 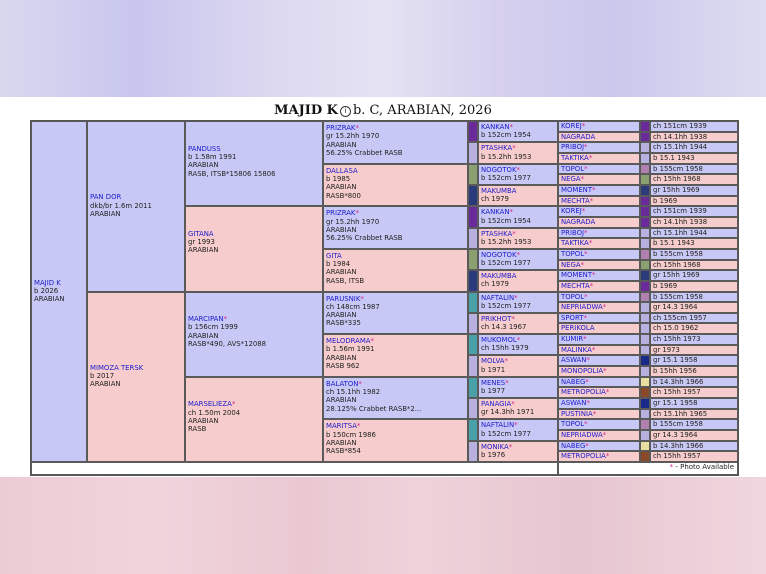 I want to click on great-grandparent-cell: GITA b 1984 ARABIAN RASB, ITSB, so click(x=395, y=270).